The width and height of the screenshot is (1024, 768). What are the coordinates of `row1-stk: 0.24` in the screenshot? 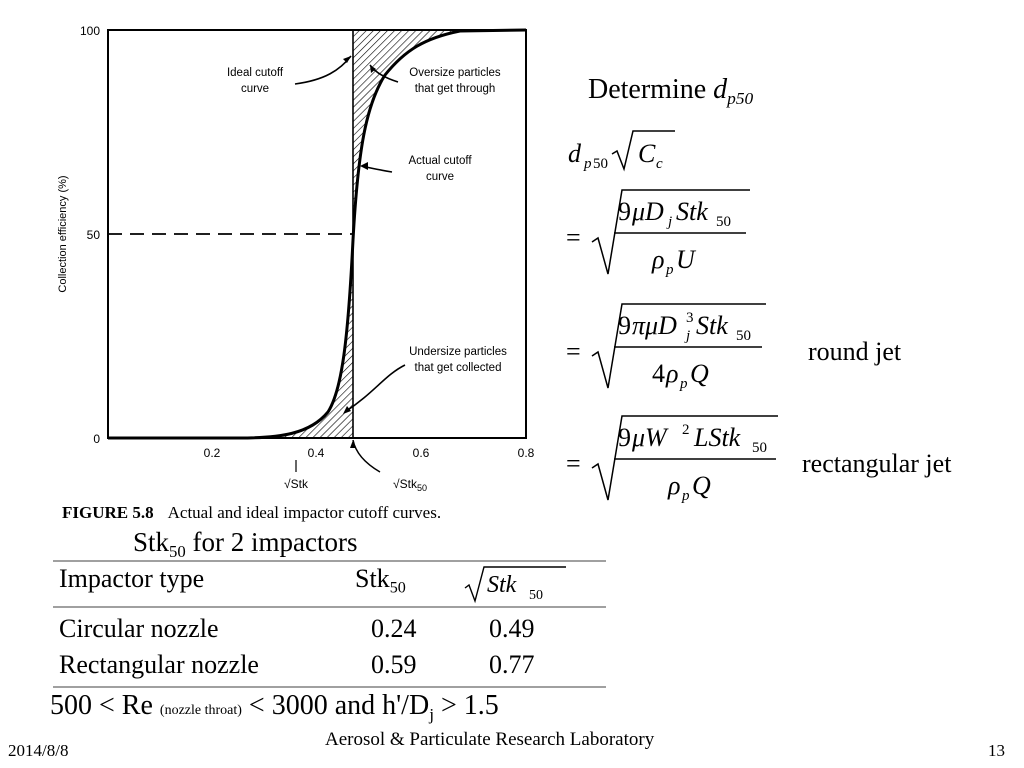 It's located at (394, 628).